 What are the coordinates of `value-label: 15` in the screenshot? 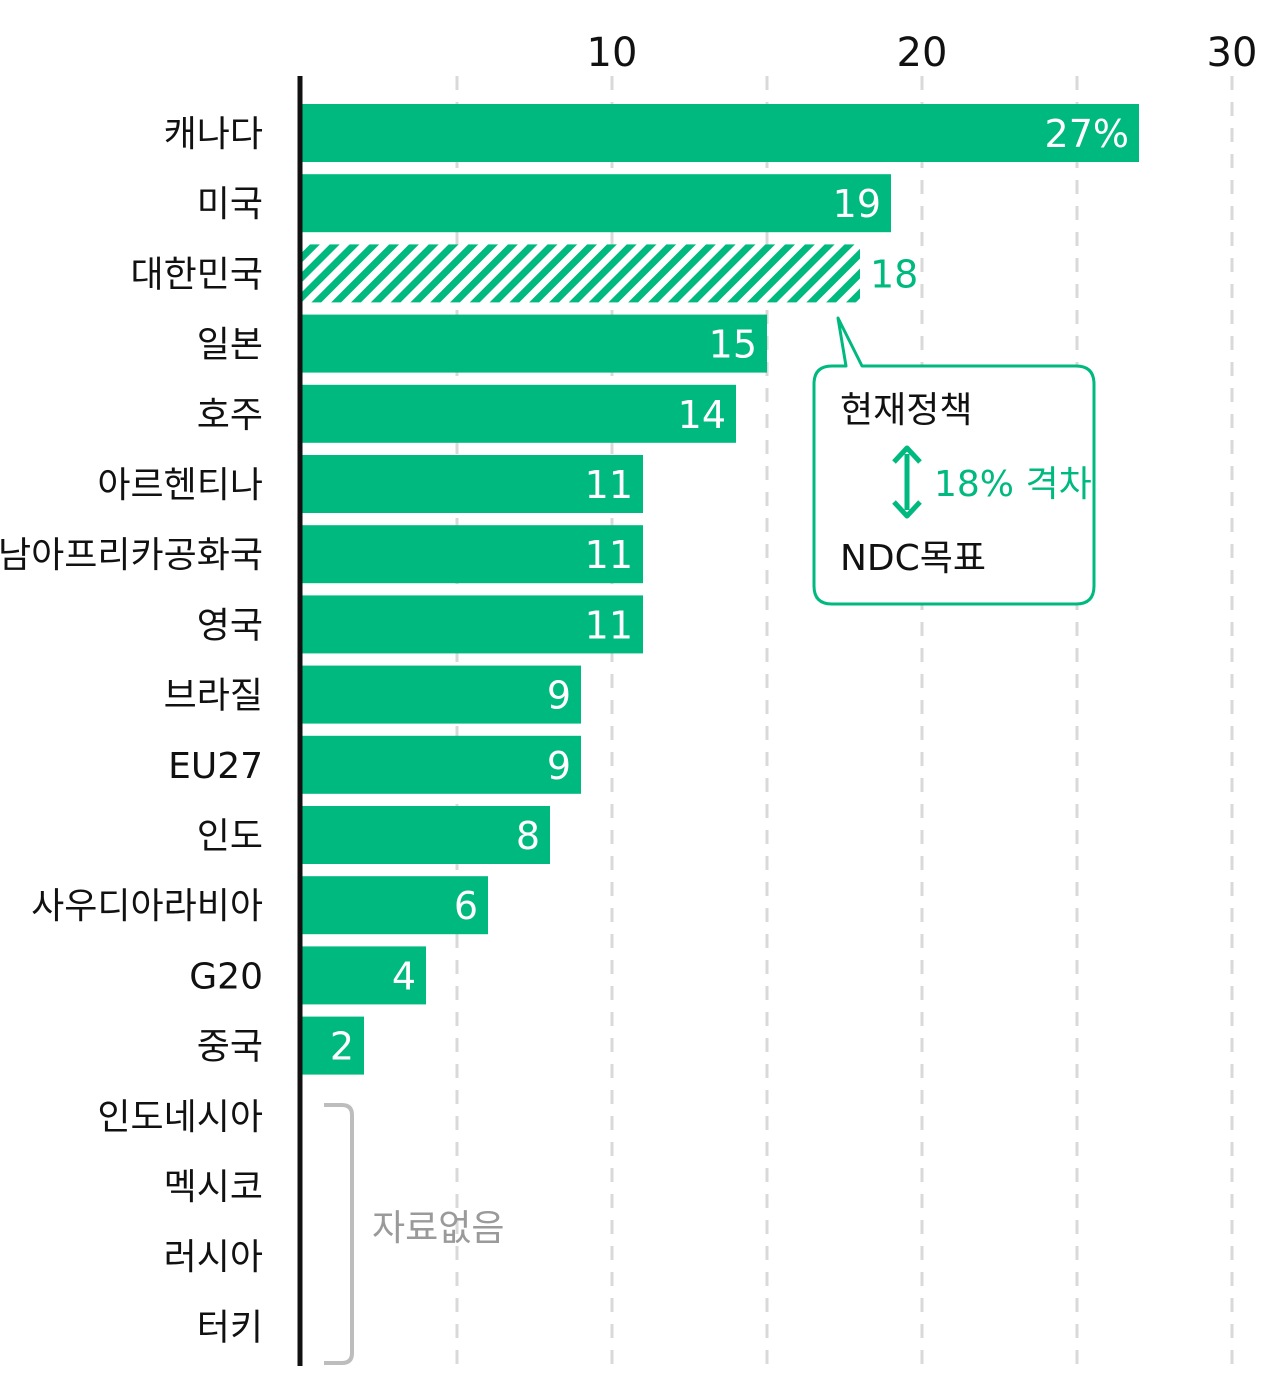 It's located at (733, 345).